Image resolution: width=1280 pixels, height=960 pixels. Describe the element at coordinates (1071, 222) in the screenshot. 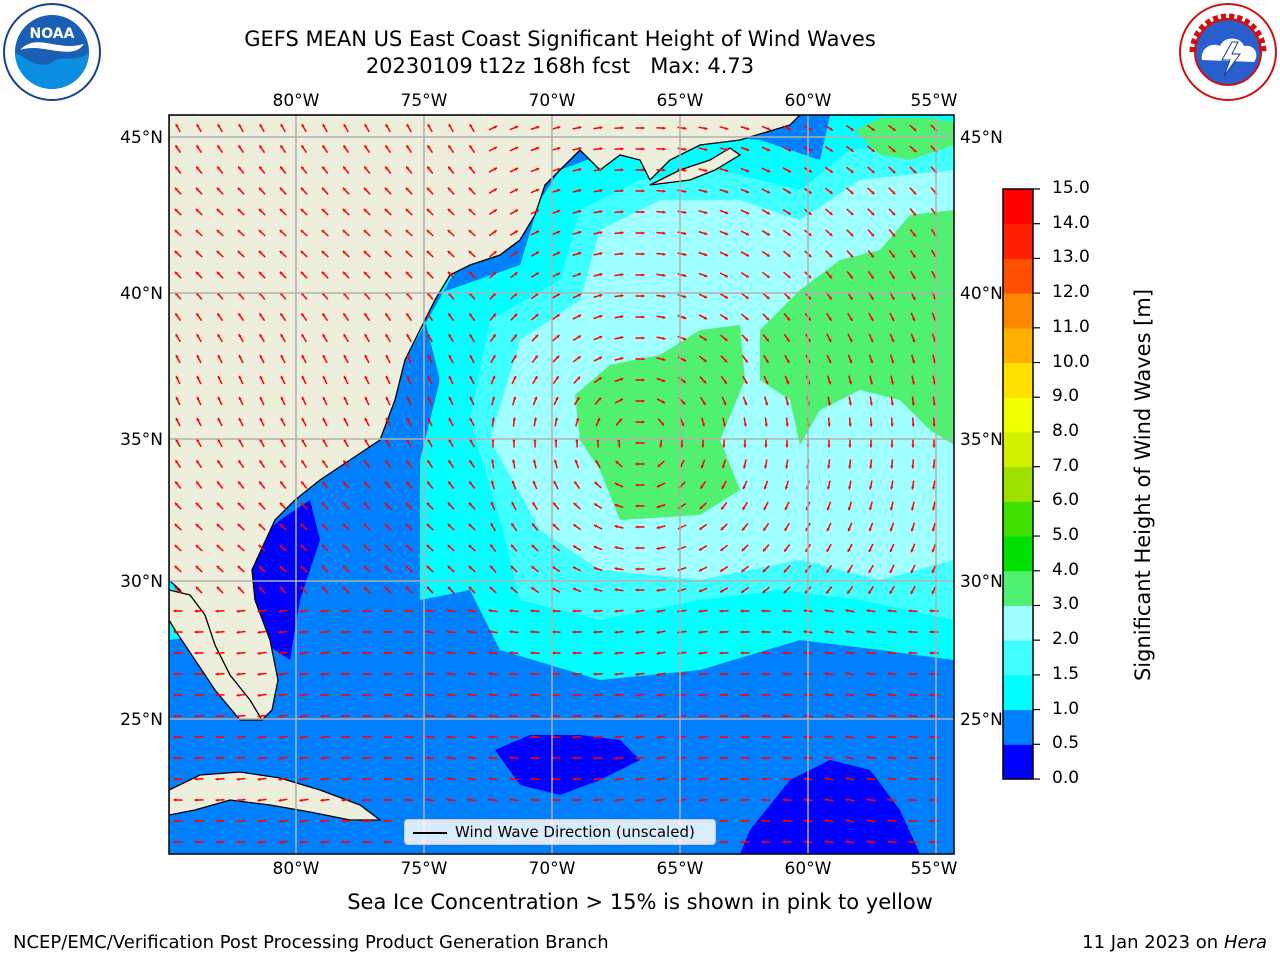

I see `colorbar-tick-label: 14.0` at that location.